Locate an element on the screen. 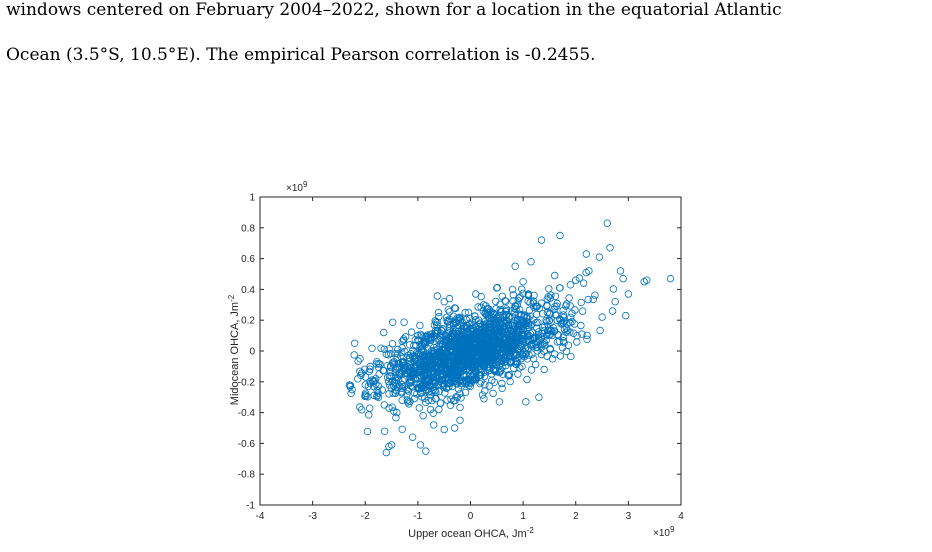  y-exponent-label: ×10⁹ is located at coordinates (297, 187).